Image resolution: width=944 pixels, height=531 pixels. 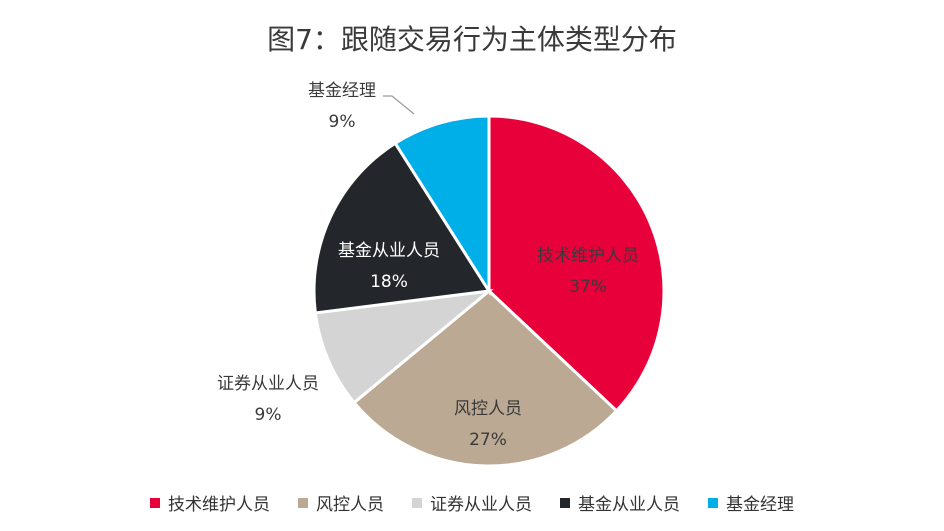 I want to click on chart-title: 图7：跟随交易行为主体类型分布, so click(x=472, y=39).